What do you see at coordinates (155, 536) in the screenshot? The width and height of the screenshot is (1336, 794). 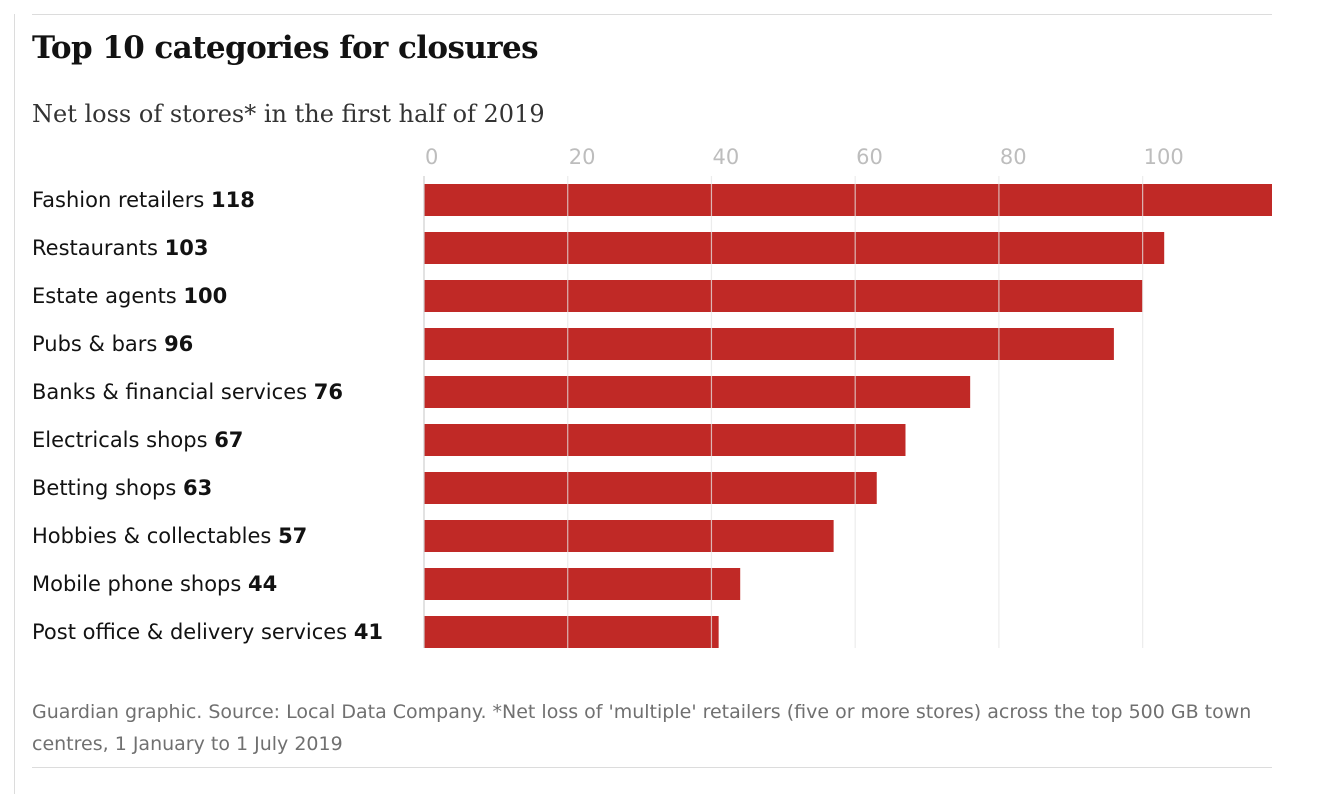 I see `category-name: Hobbies & collectables` at bounding box center [155, 536].